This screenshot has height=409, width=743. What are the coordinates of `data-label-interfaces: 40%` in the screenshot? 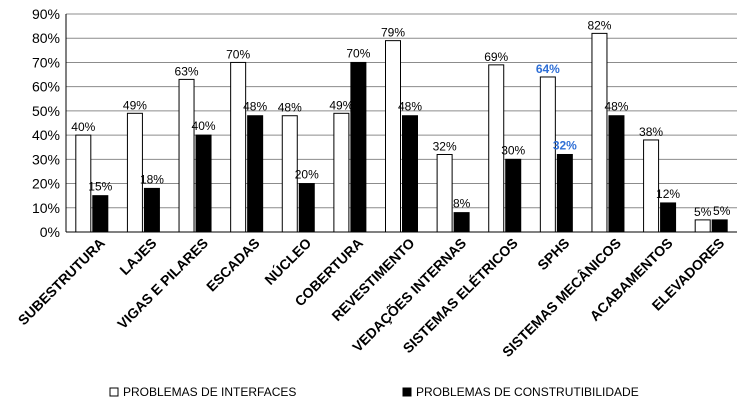 It's located at (83, 127).